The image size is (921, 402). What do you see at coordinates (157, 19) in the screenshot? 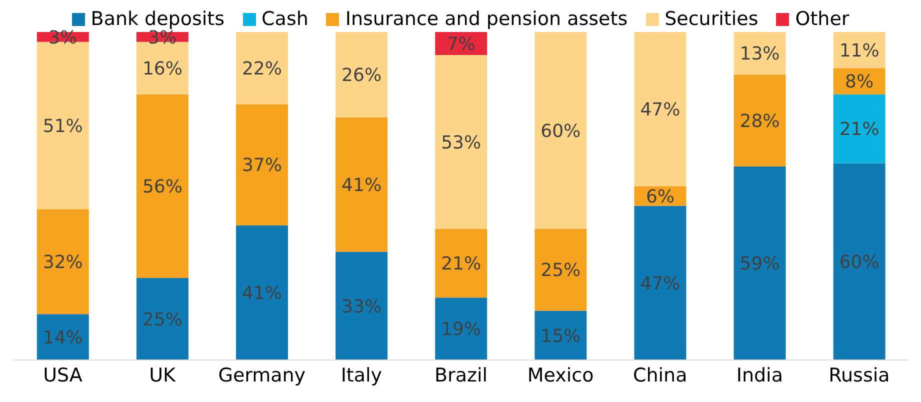
I see `legend-label: Bank deposits` at bounding box center [157, 19].